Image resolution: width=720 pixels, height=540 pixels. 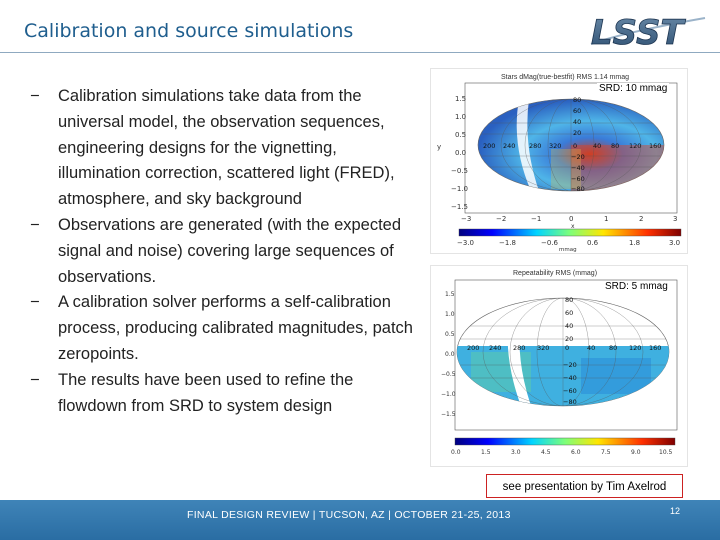 I want to click on colorbar-tick: 6.0, so click(x=576, y=452).